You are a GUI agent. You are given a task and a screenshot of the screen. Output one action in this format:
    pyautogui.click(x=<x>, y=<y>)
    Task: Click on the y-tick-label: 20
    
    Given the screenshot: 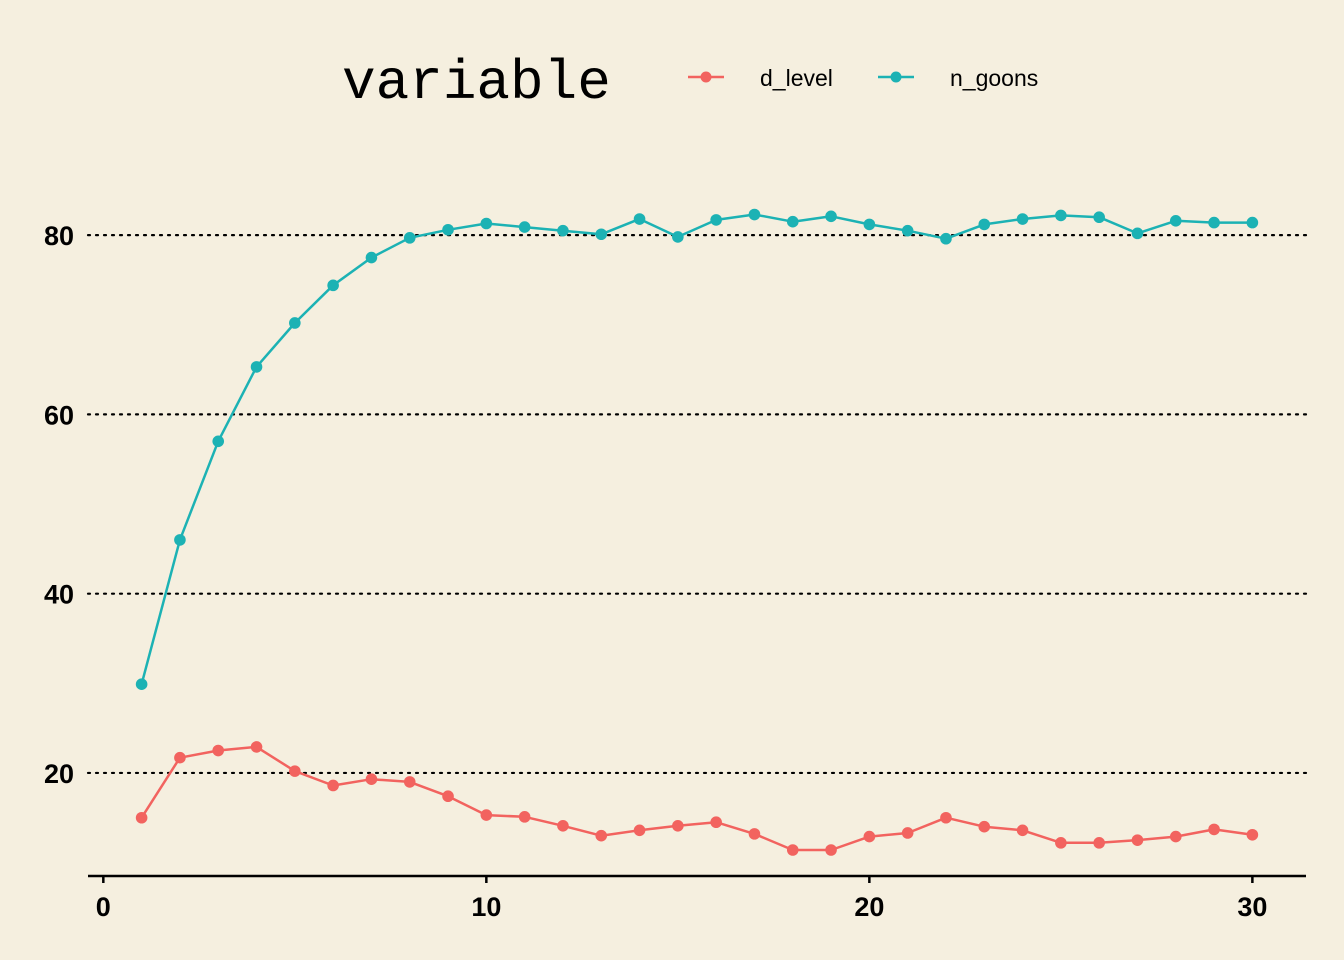 What is the action you would take?
    pyautogui.click(x=59, y=774)
    